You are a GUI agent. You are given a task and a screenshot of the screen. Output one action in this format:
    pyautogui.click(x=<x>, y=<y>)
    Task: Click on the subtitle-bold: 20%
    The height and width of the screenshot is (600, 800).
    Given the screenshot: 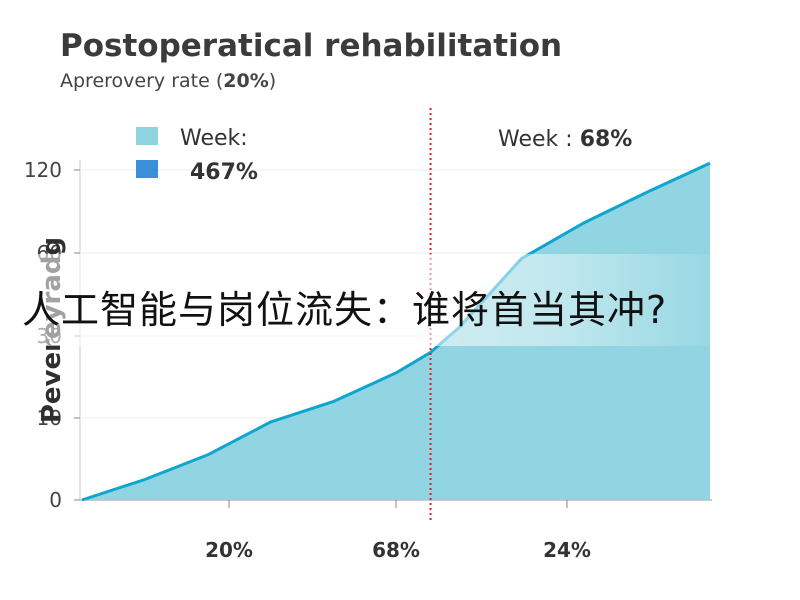 What is the action you would take?
    pyautogui.click(x=246, y=81)
    